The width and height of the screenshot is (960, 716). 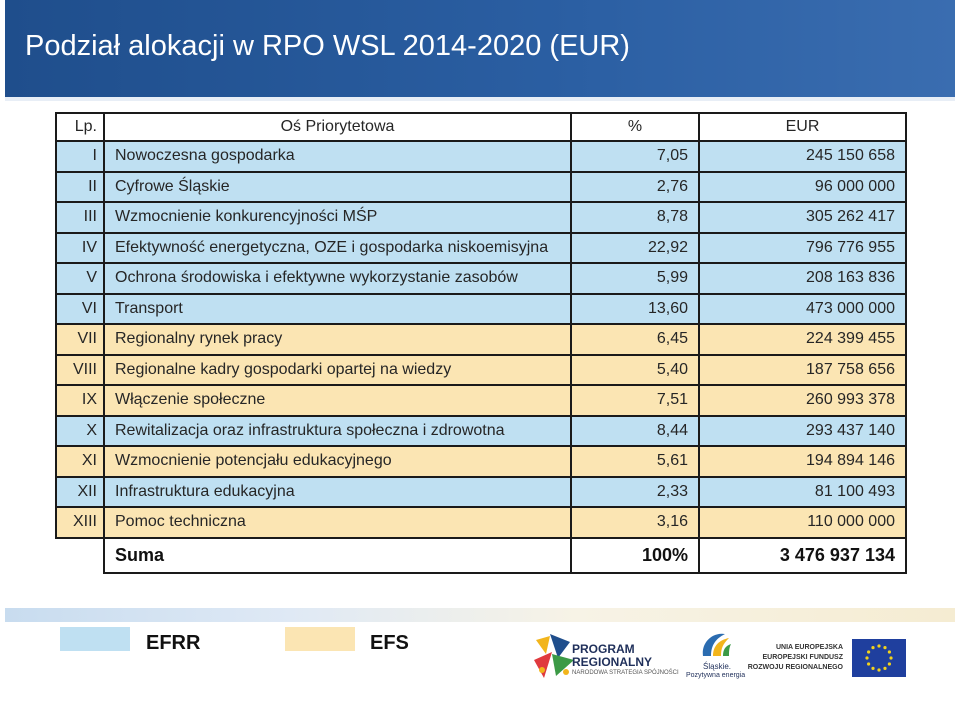 I want to click on cell-lp: IX, so click(x=80, y=400).